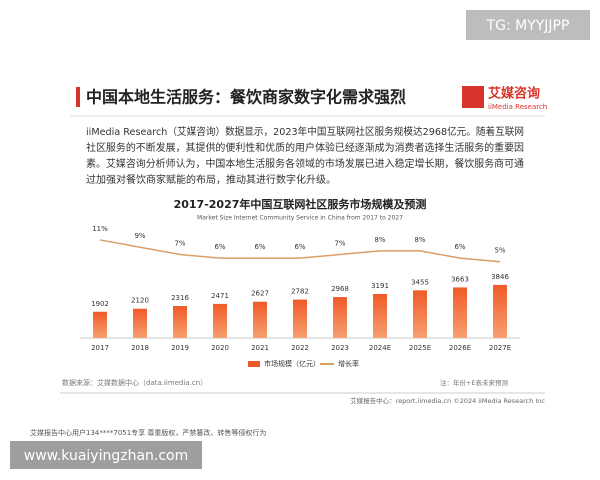 The image size is (600, 480). I want to click on data-label: 2471, so click(220, 296).